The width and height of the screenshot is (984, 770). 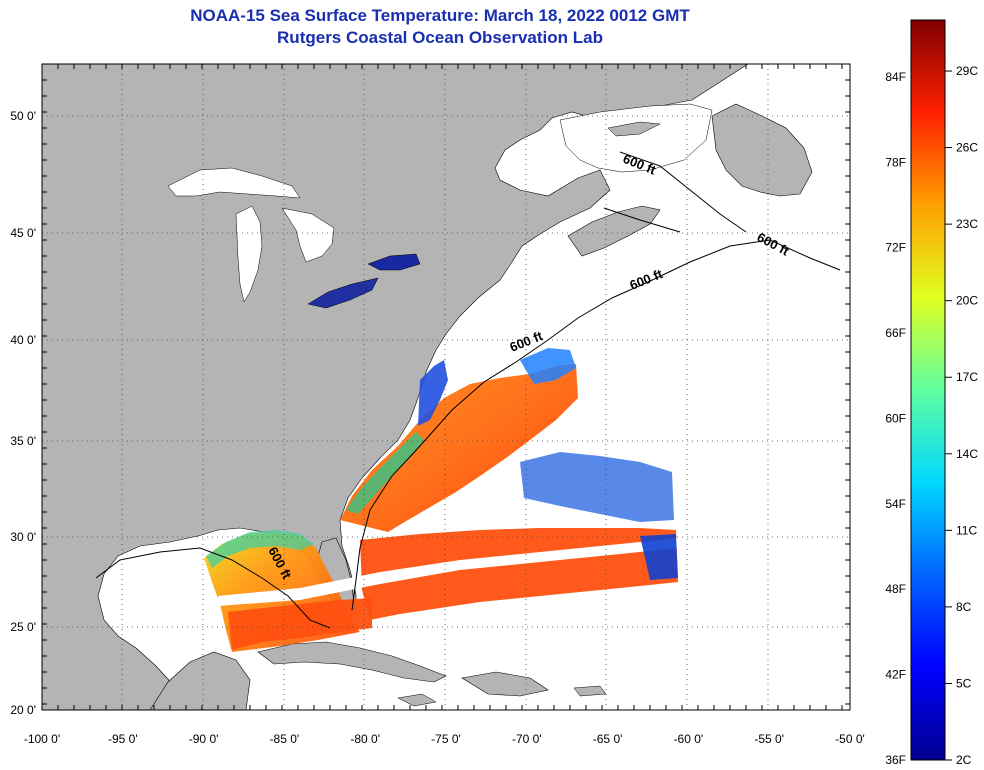 I want to click on 600ft-contour-north, so click(x=675, y=192).